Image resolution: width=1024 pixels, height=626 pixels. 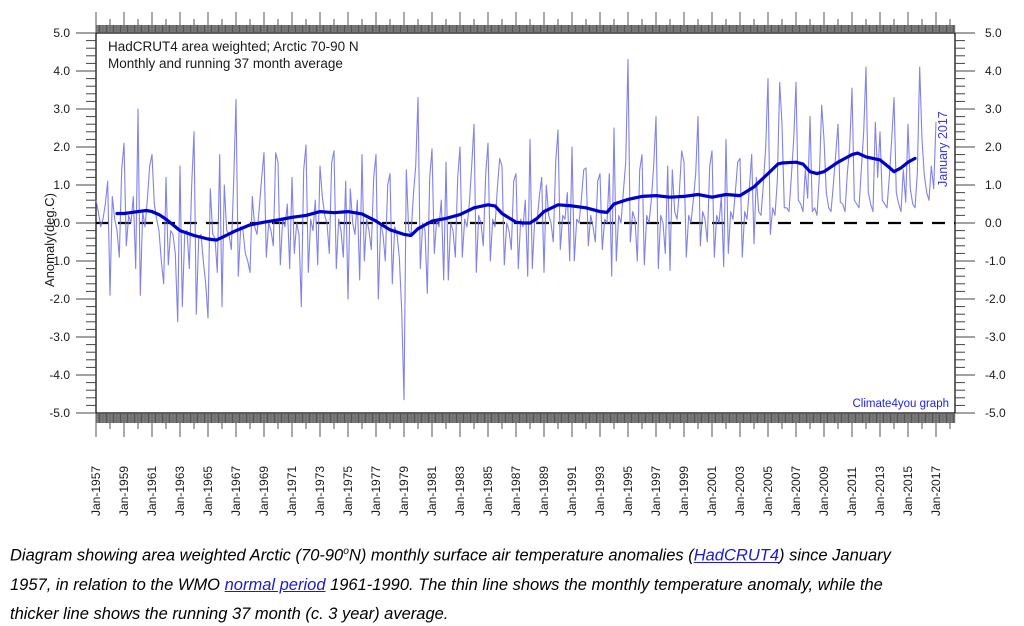 I want to click on y-tick-label-right: -3.0, so click(x=995, y=337).